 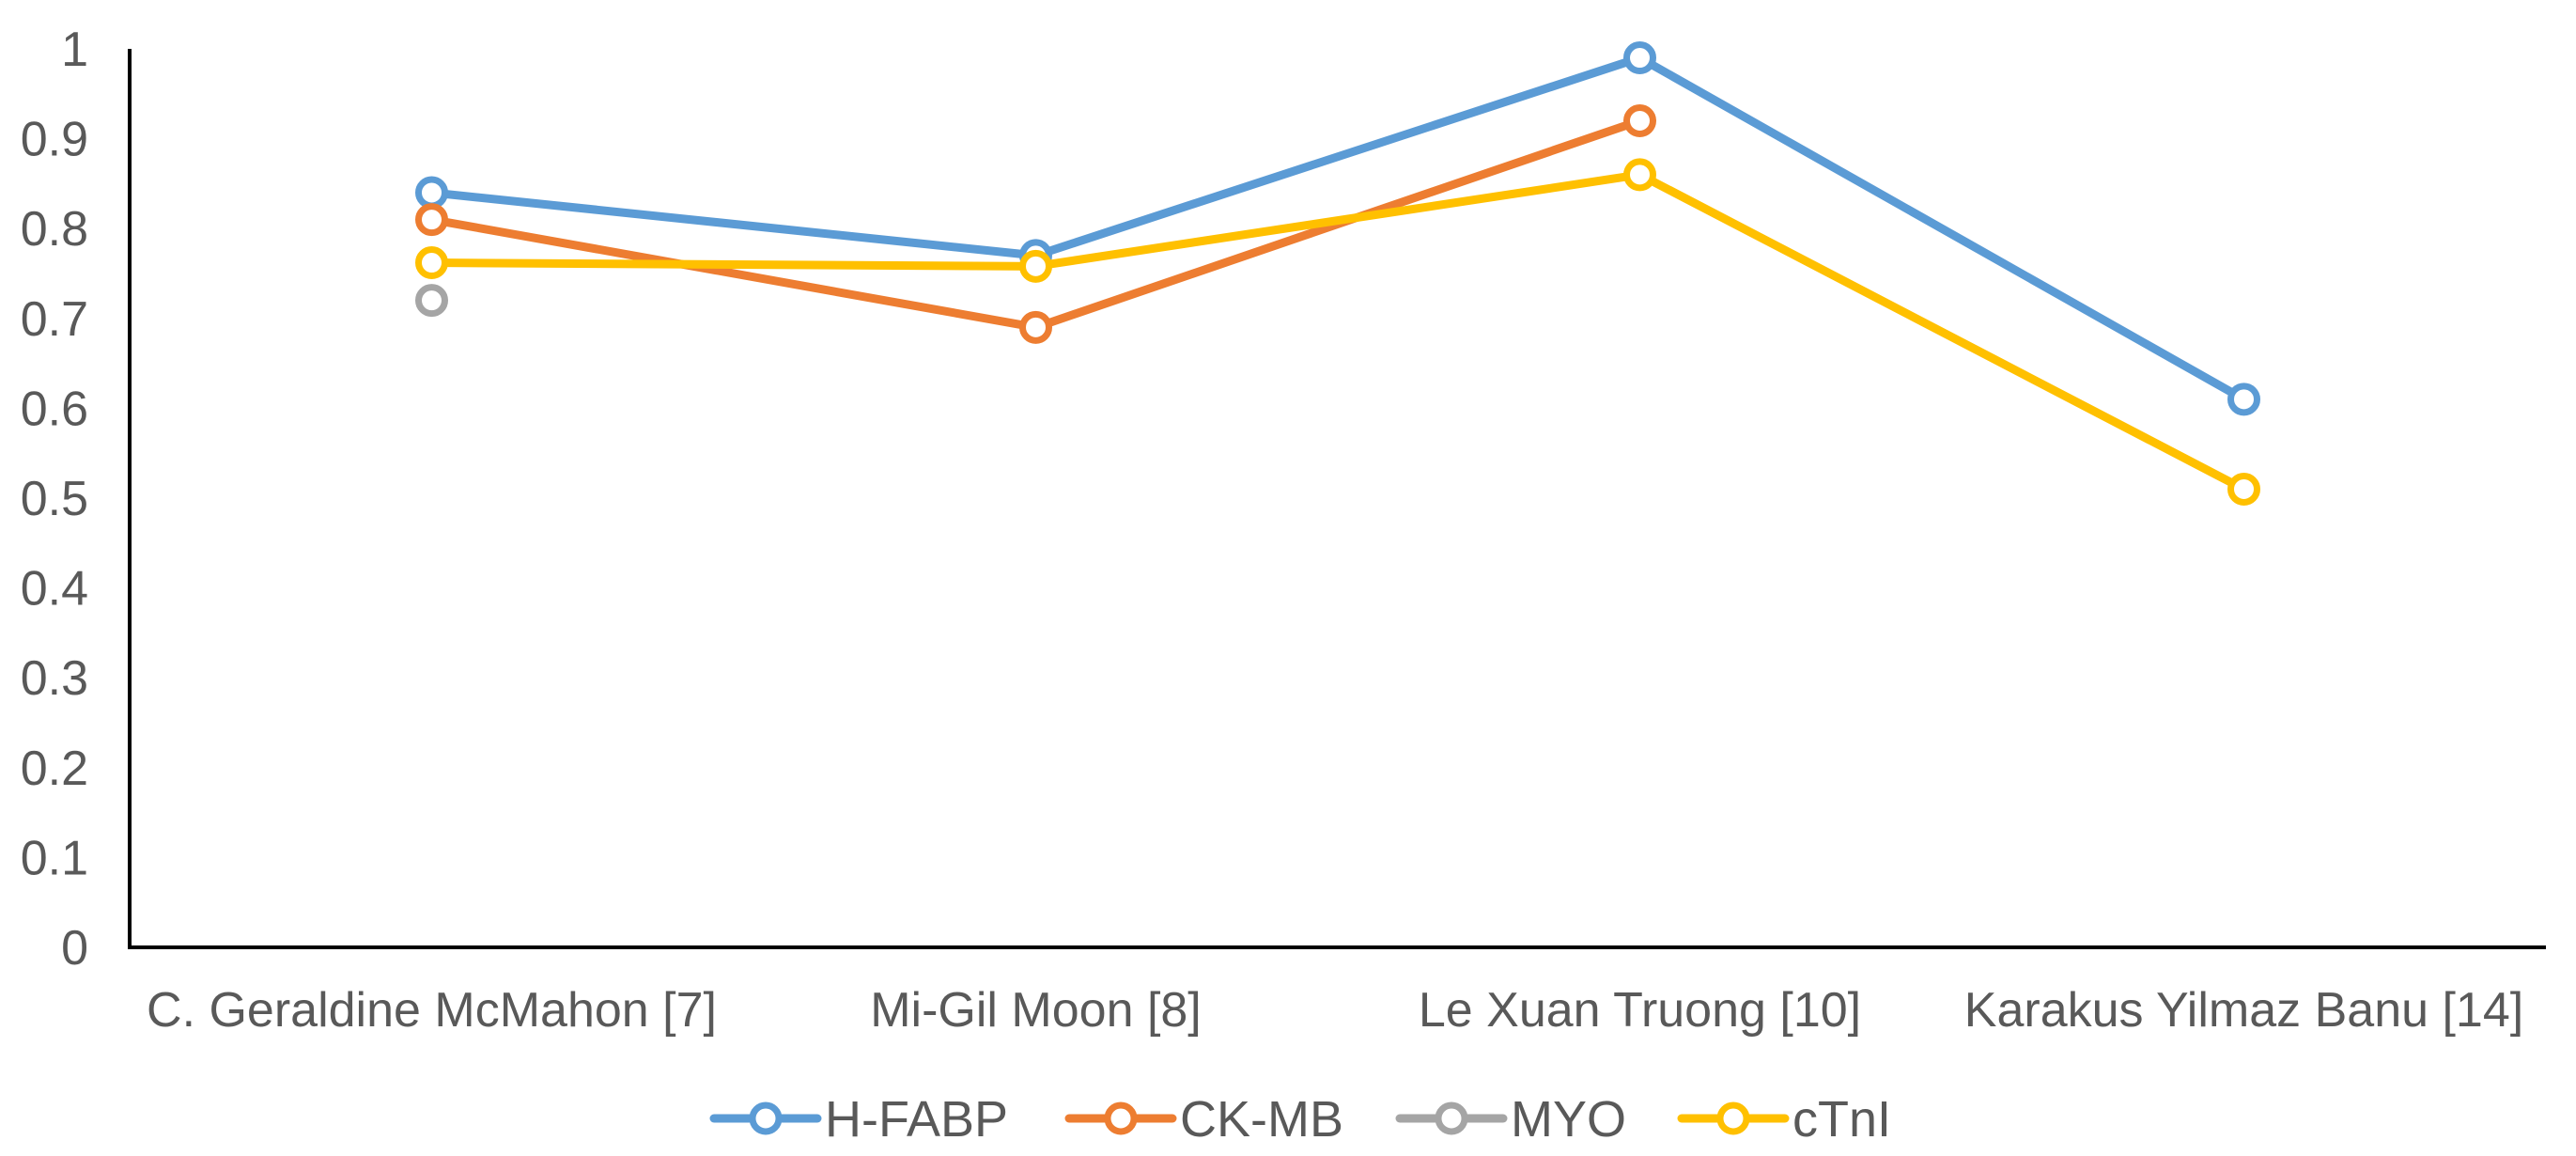 What do you see at coordinates (55, 409) in the screenshot?
I see `y-tick-label: 0.6` at bounding box center [55, 409].